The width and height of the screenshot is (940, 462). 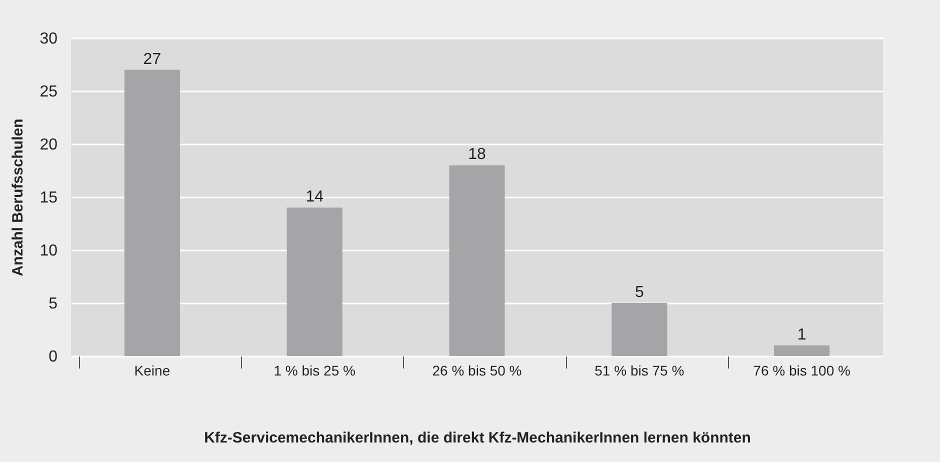 What do you see at coordinates (639, 292) in the screenshot?
I see `data-label: 5` at bounding box center [639, 292].